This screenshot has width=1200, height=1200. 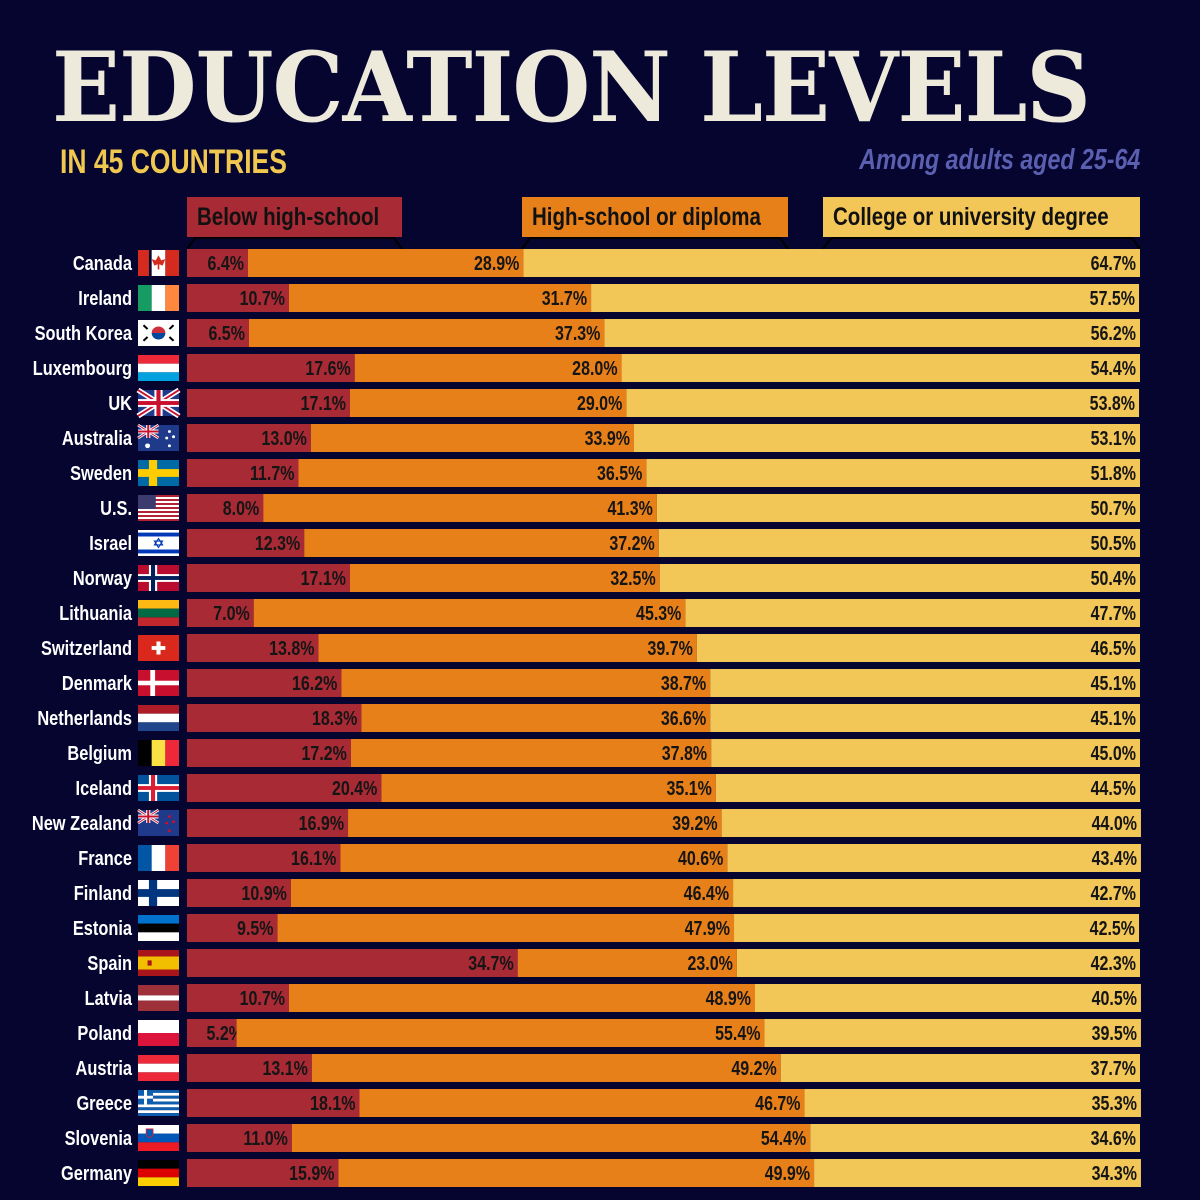 What do you see at coordinates (1113, 473) in the screenshot?
I see `value-label-college: 51.8%` at bounding box center [1113, 473].